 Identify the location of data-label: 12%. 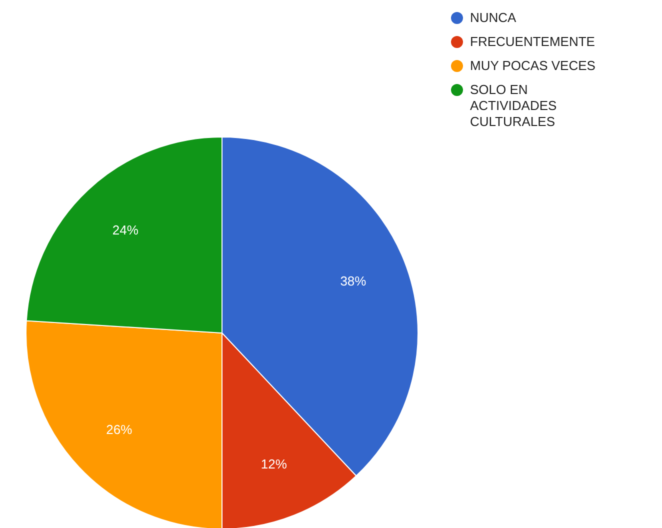
(274, 464).